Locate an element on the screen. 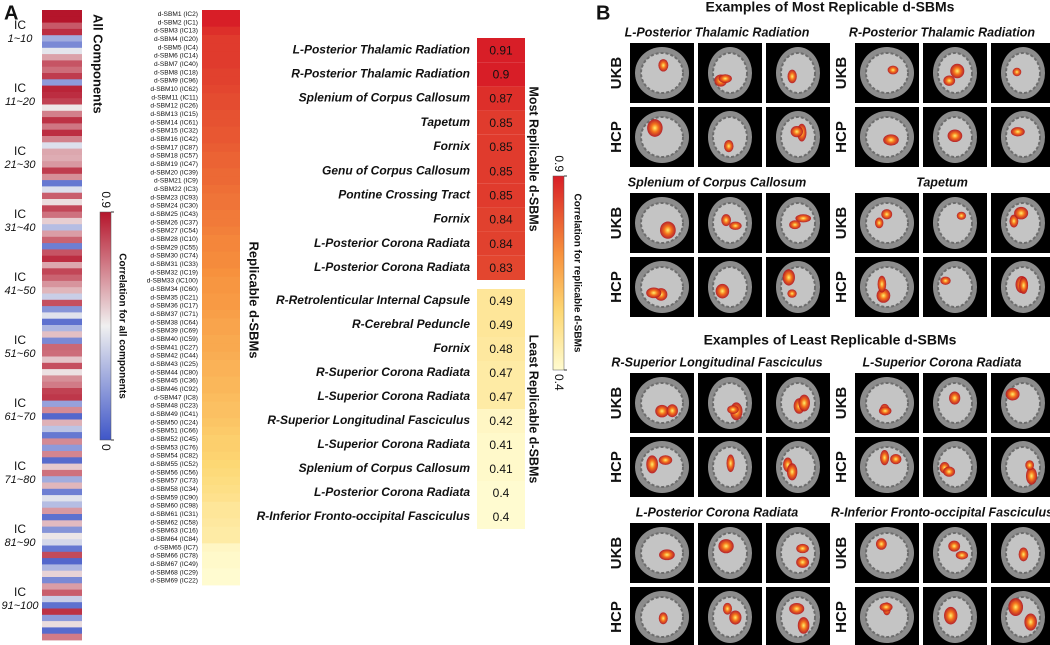 This screenshot has width=1050, height=645. section-title: Examples of Least Replicable d-SBMs is located at coordinates (830, 340).